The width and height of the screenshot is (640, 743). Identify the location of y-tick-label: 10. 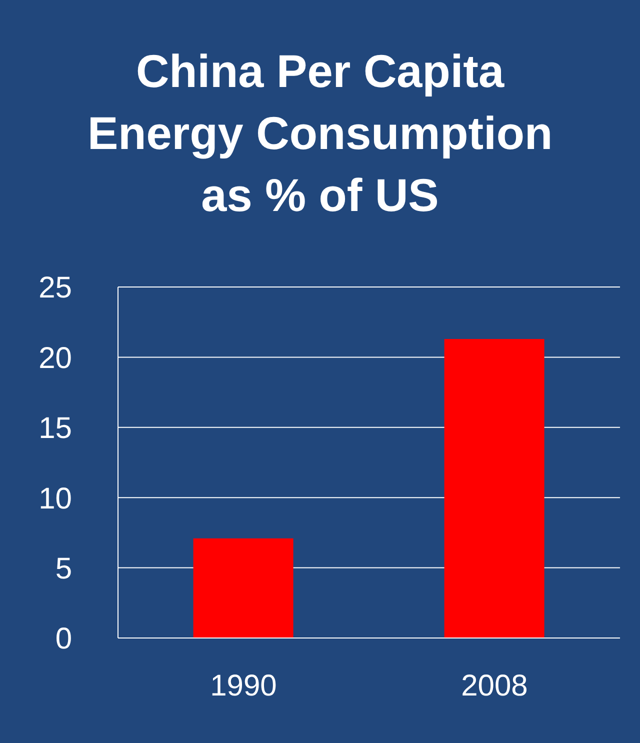
(55, 499).